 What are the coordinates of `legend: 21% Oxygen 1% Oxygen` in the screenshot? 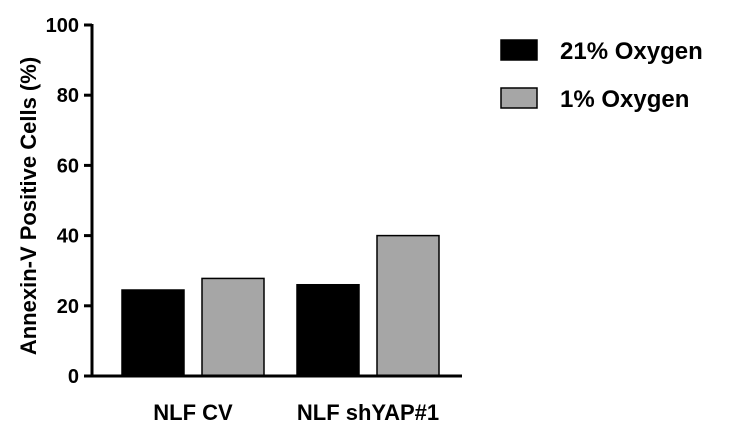 It's located at (601, 75).